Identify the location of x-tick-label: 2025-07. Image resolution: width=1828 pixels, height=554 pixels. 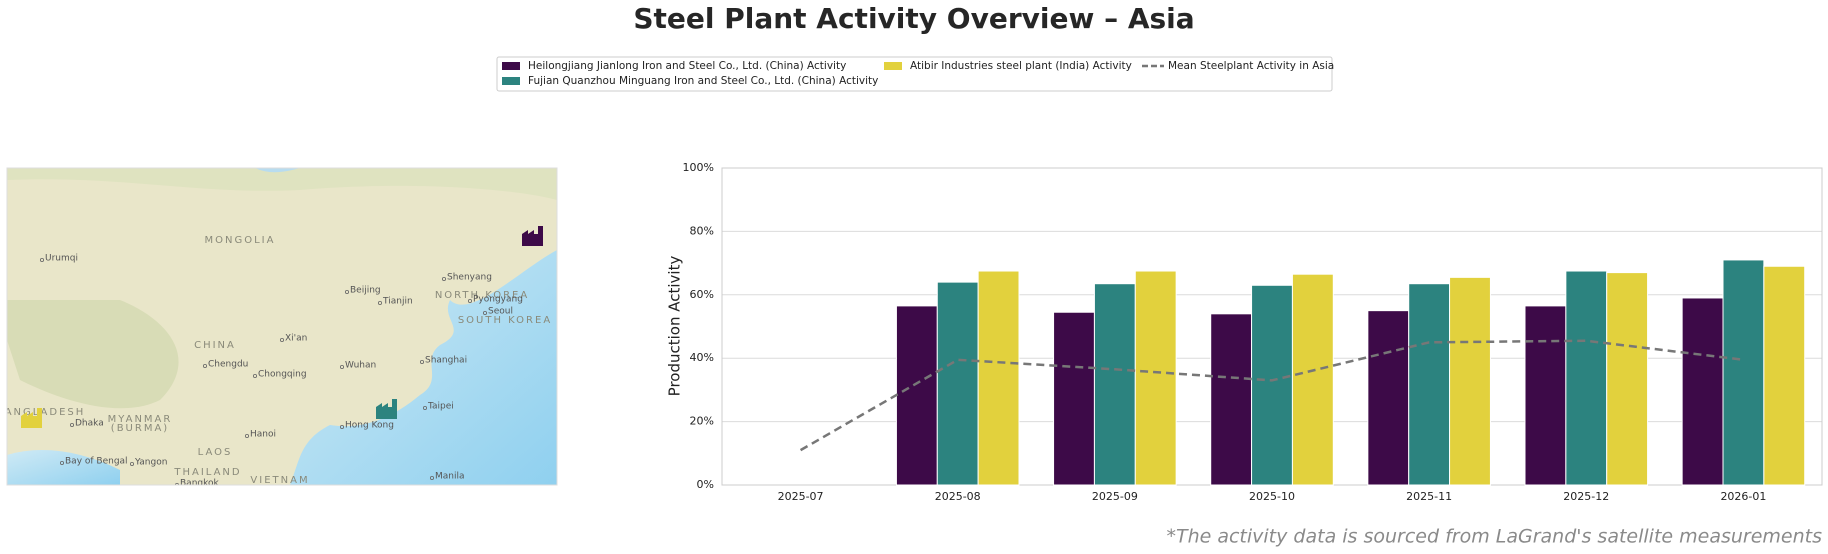
(801, 496).